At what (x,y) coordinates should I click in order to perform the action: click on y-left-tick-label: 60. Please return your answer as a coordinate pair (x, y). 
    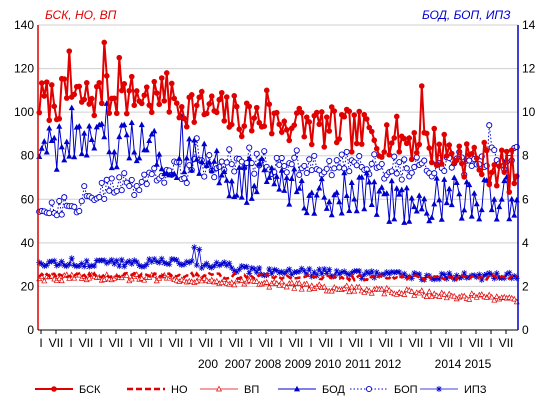
    Looking at the image, I should click on (28, 199).